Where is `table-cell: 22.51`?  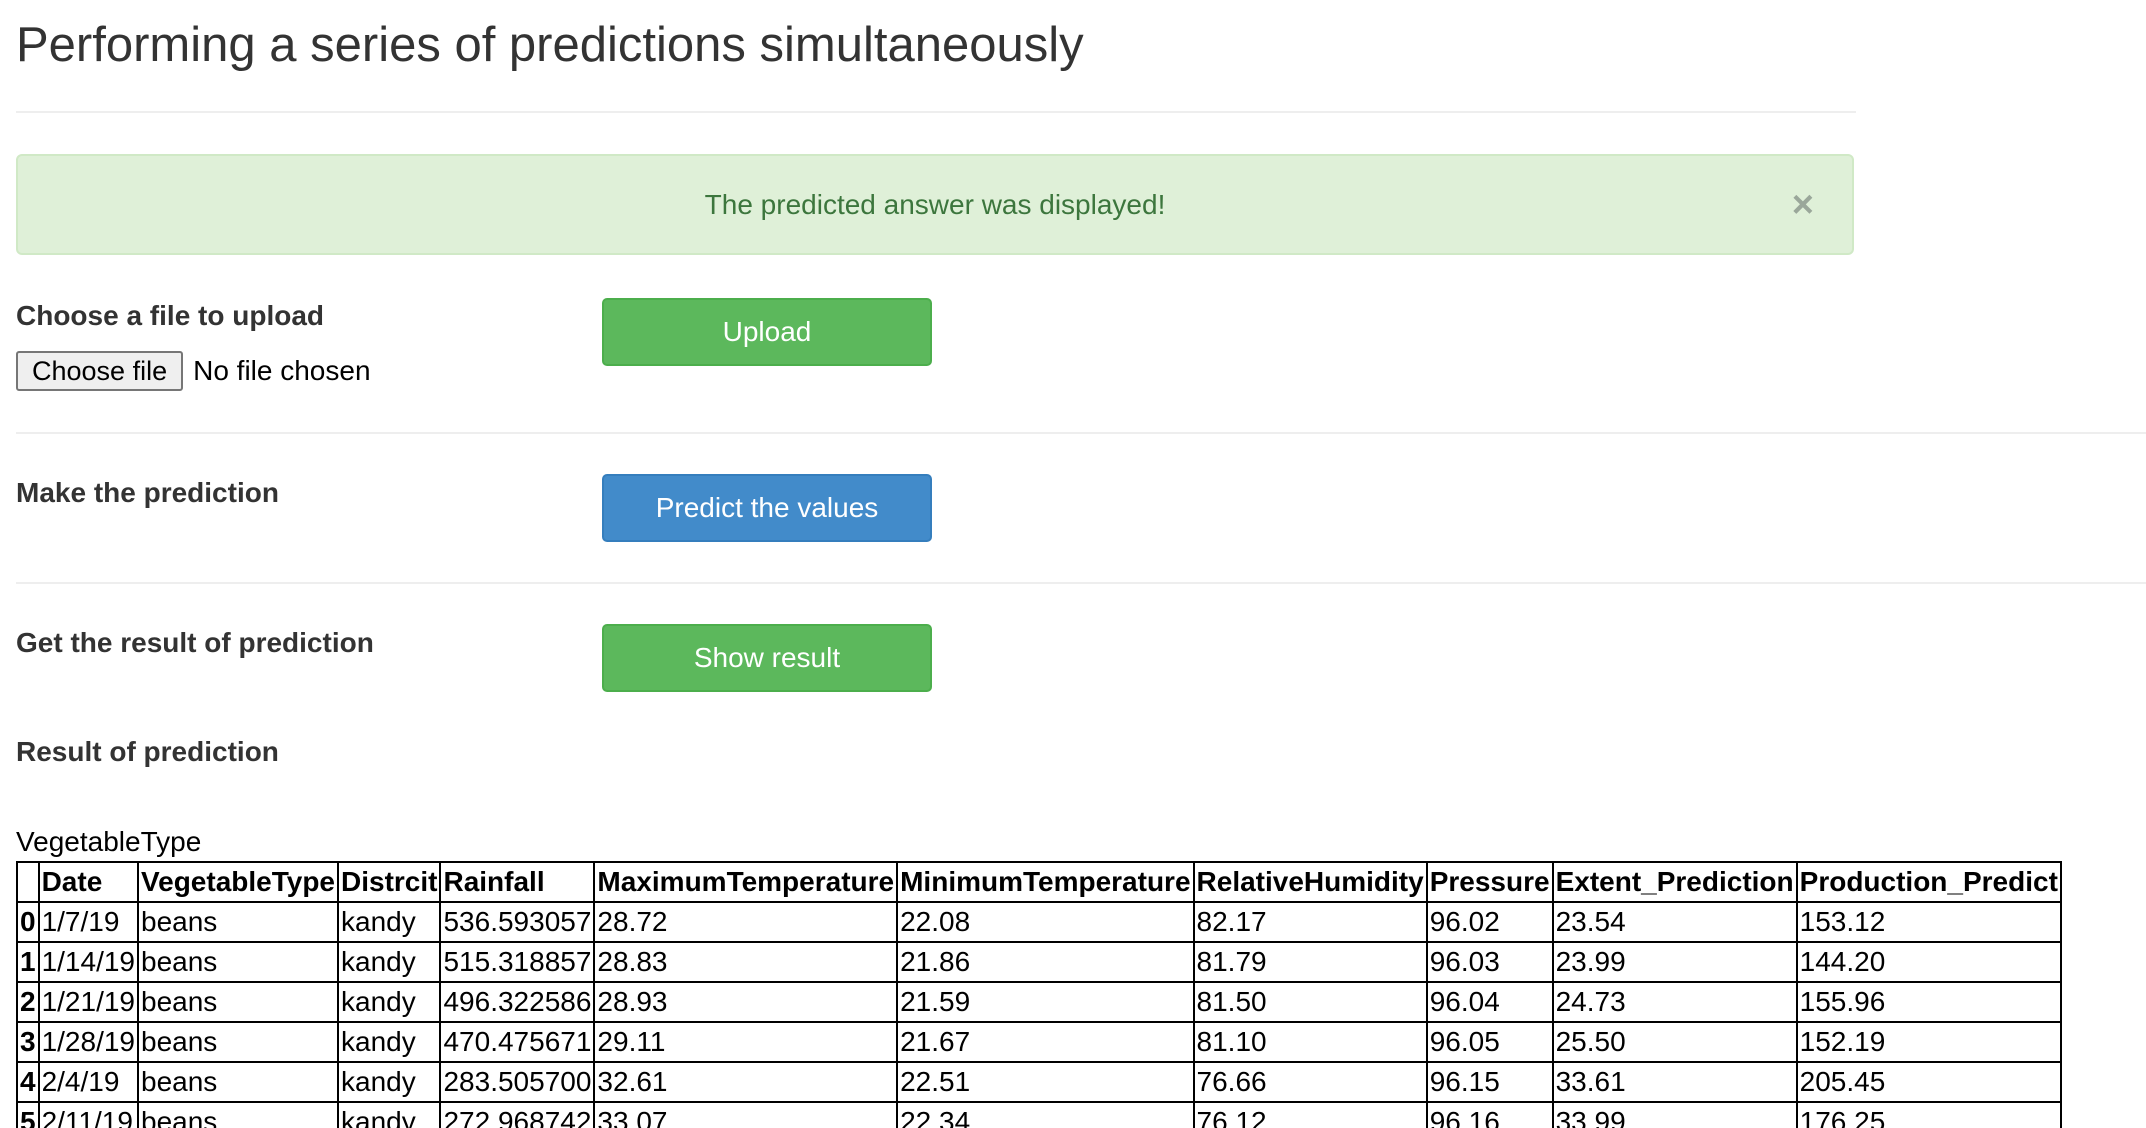
table-cell: 22.51 is located at coordinates (1045, 1082).